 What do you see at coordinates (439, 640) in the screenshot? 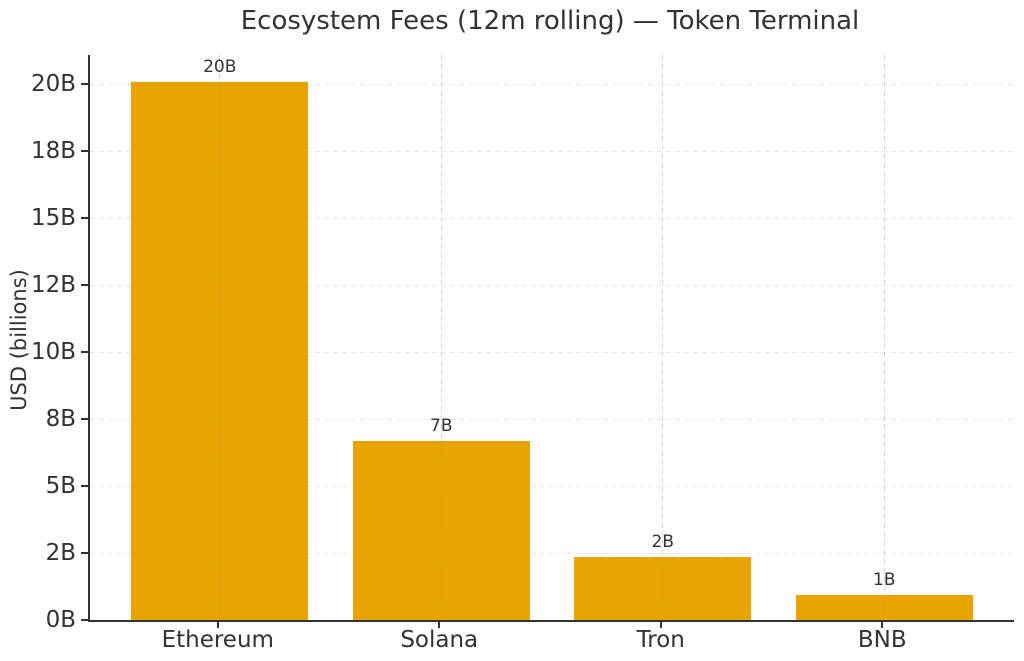
I see `x-tick-label: Solana` at bounding box center [439, 640].